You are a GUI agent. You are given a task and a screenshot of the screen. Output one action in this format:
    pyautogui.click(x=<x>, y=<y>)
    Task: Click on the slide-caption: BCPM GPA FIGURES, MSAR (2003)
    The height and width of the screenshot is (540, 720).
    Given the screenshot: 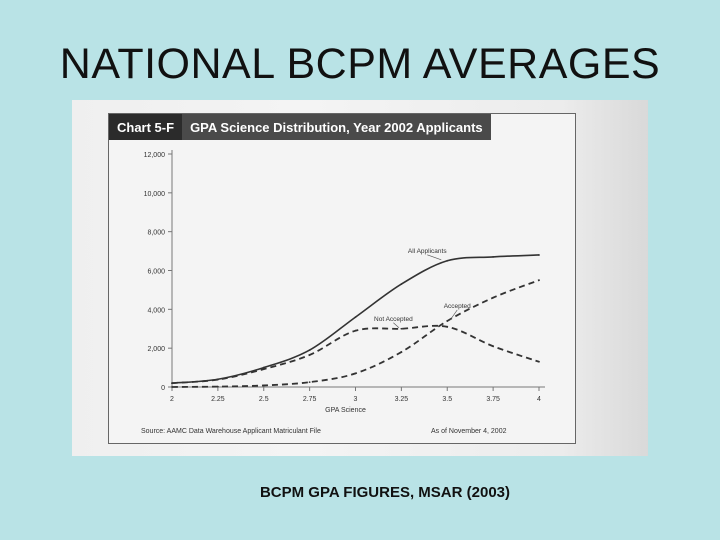 What is the action you would take?
    pyautogui.click(x=385, y=492)
    